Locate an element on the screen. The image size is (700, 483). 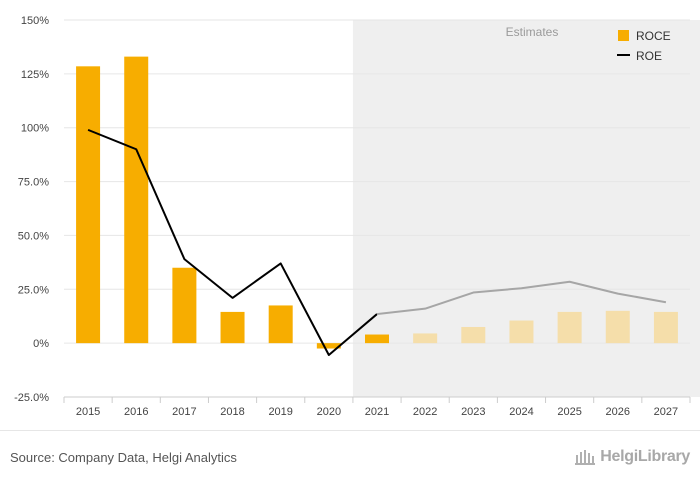
x-tick-label: 2027 is located at coordinates (666, 412).